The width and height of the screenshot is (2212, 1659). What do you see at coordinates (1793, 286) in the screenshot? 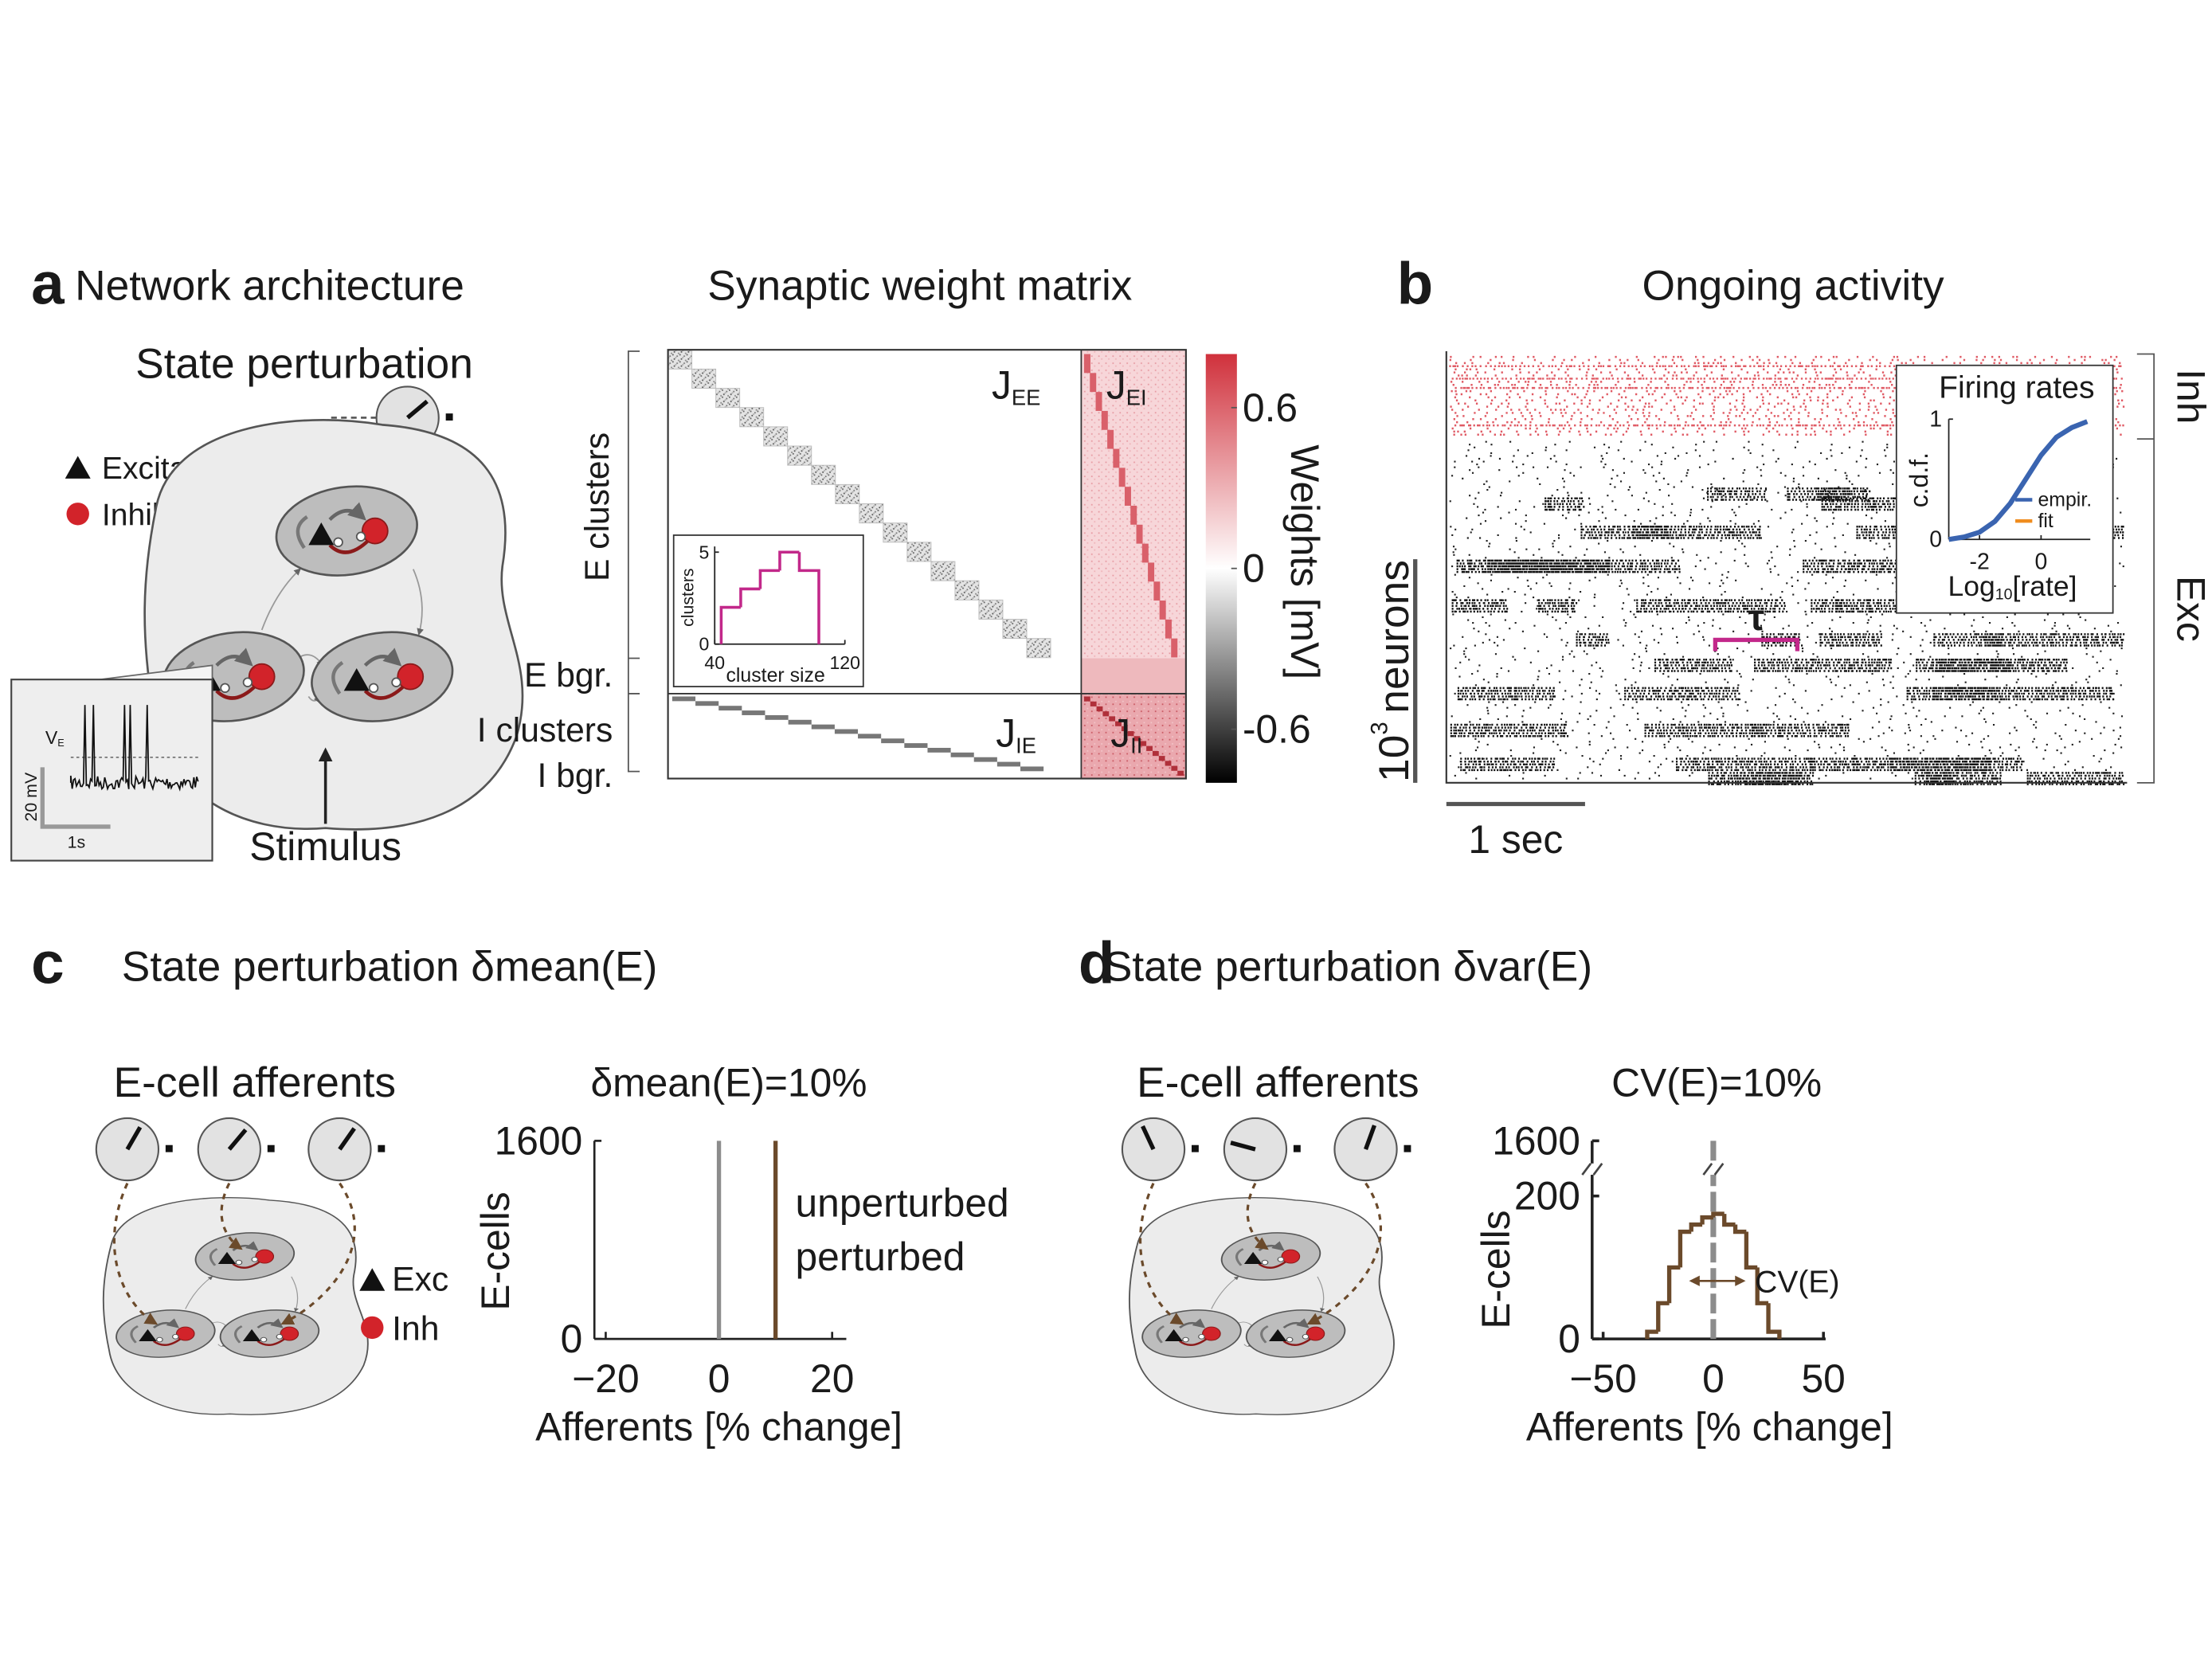
I see `panel-title: Ongoing activity` at bounding box center [1793, 286].